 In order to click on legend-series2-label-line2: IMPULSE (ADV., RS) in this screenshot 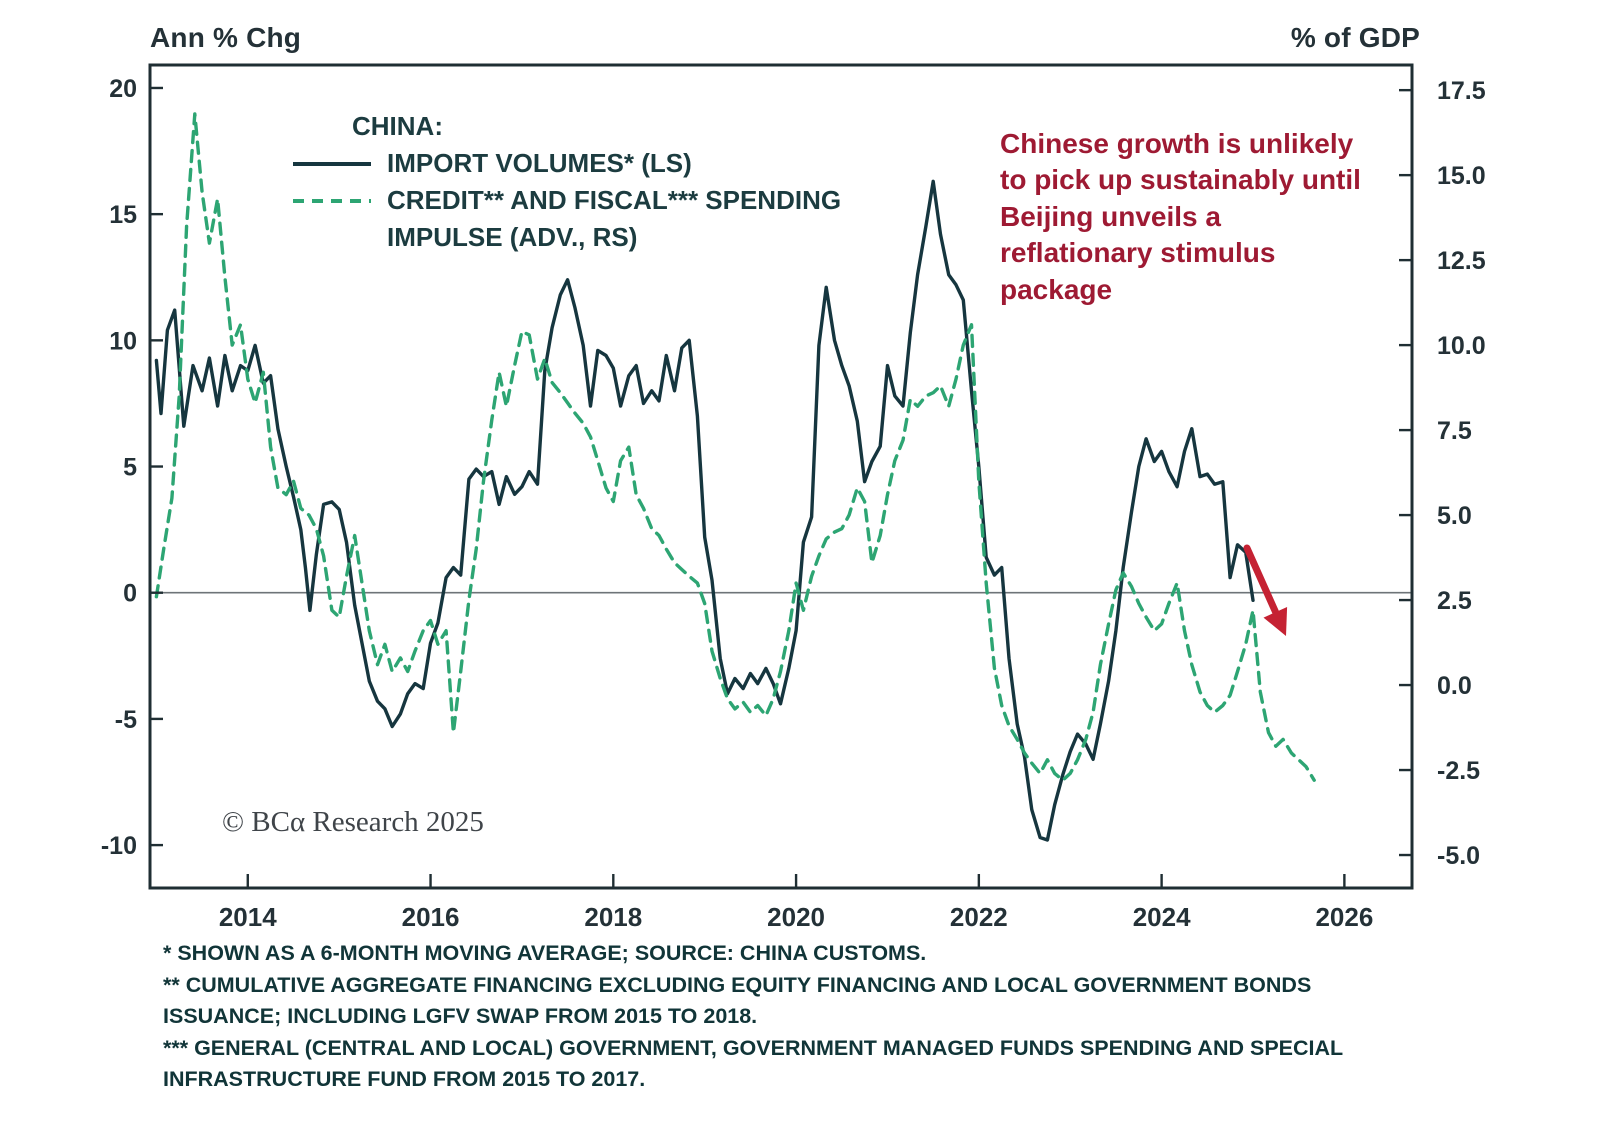, I will do `click(512, 237)`.